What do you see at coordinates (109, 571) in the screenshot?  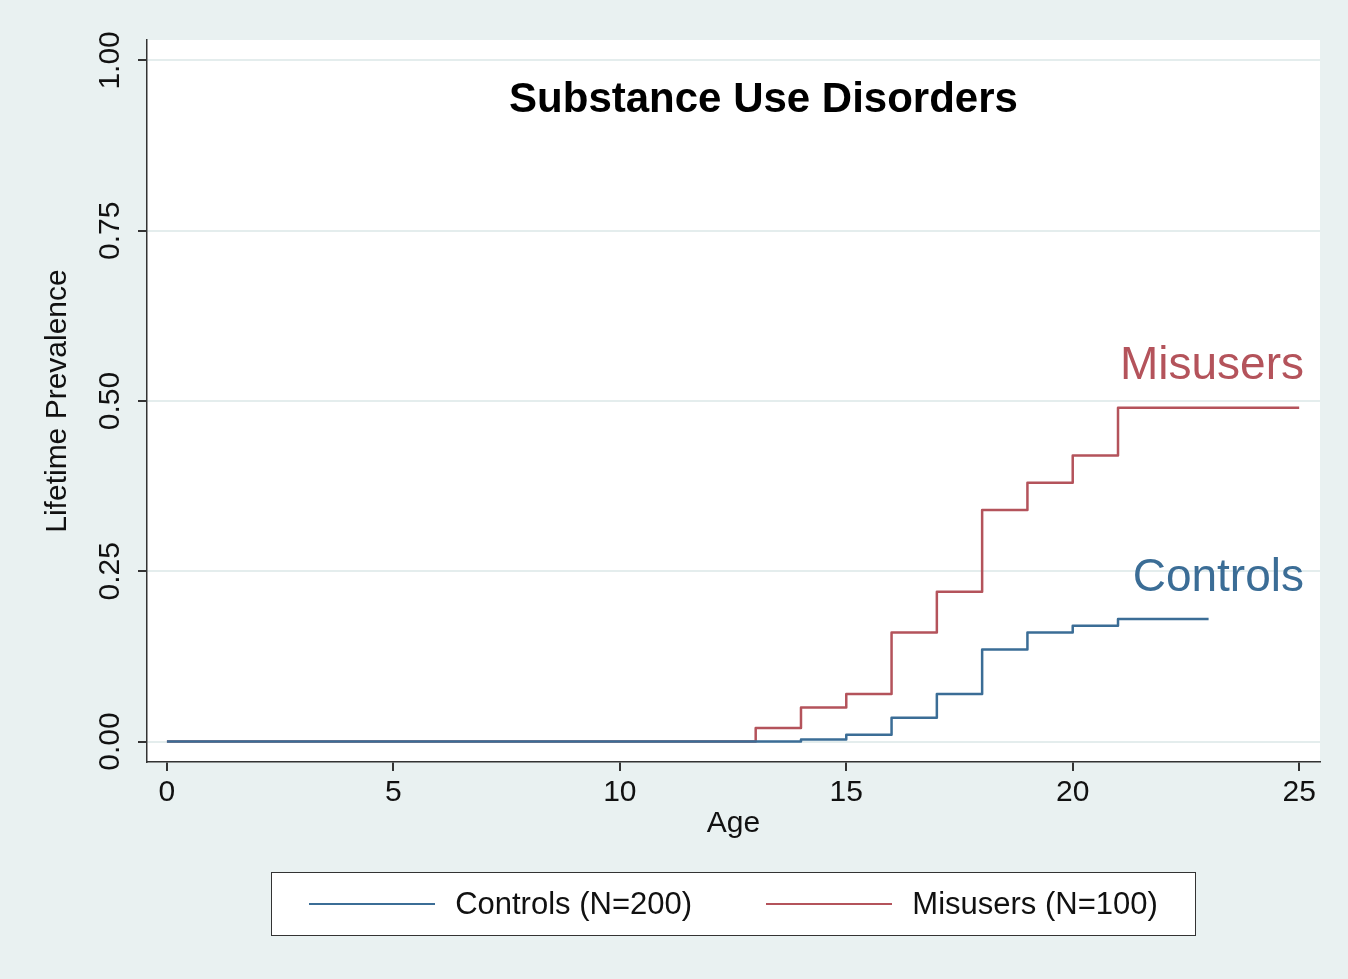 I see `y-tick-label: 0.25` at bounding box center [109, 571].